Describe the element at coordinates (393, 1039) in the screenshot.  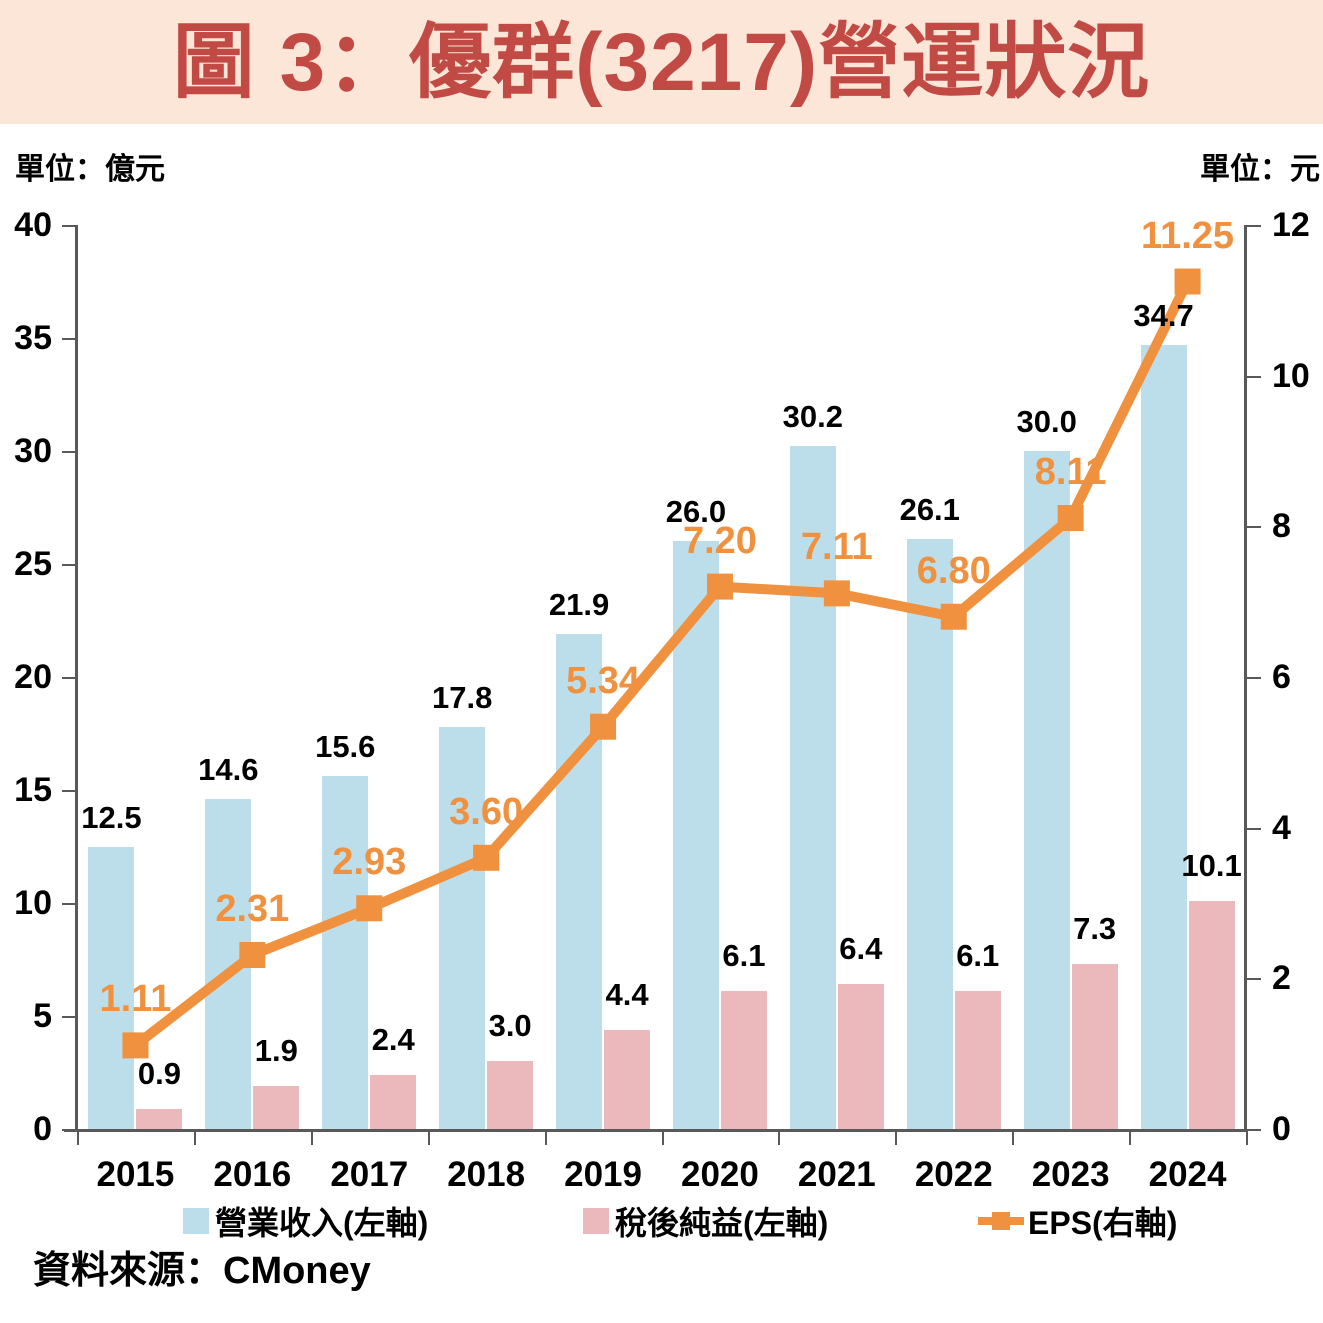
I see `net-income-bar-label: 2.4` at that location.